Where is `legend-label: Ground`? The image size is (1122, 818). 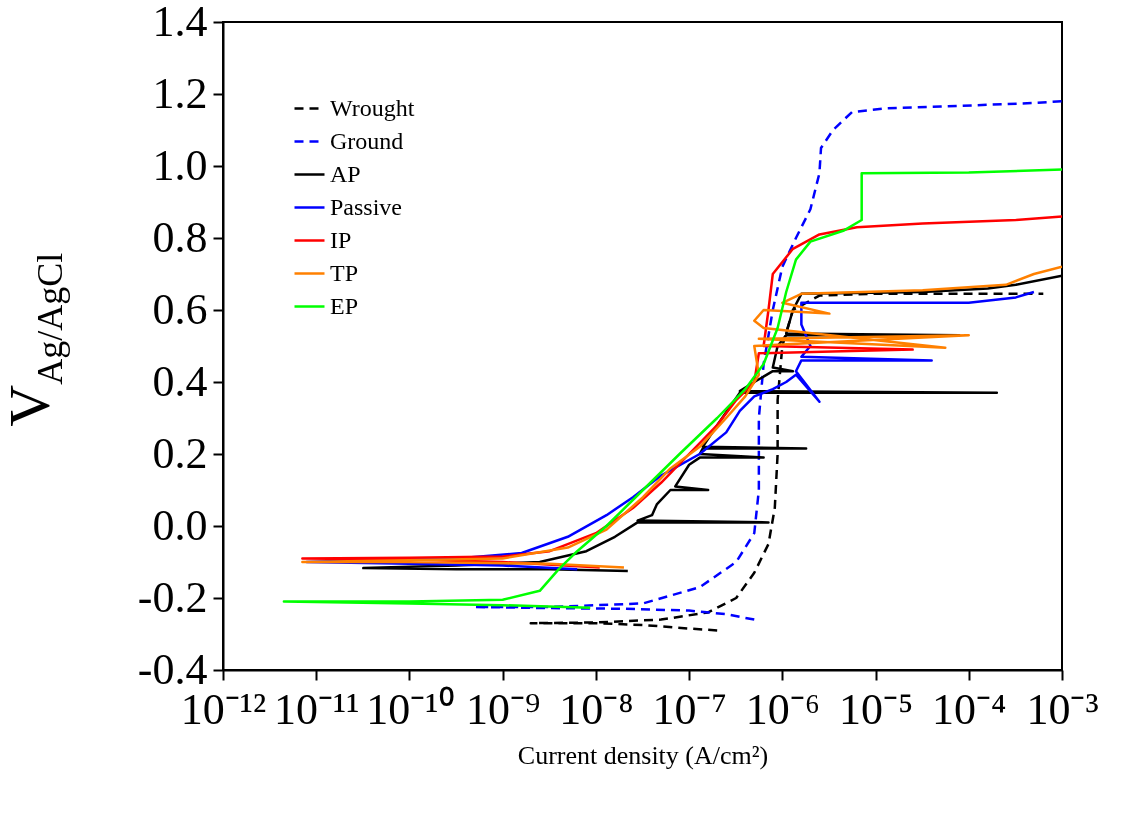
legend-label: Ground is located at coordinates (367, 140).